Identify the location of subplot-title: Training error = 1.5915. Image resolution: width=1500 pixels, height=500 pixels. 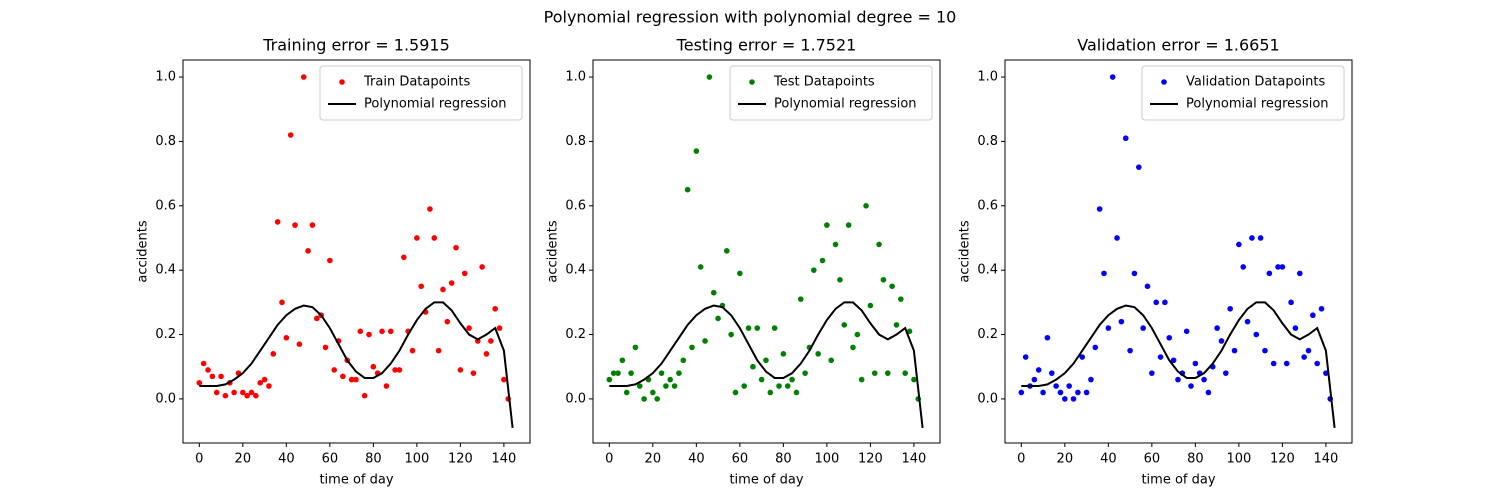
(356, 45).